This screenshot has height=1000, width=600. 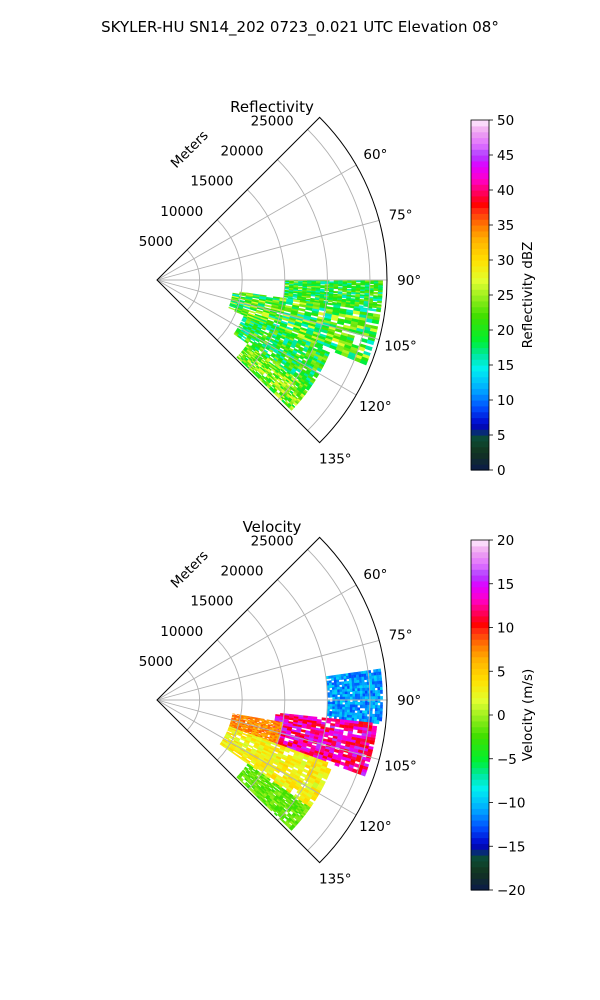 What do you see at coordinates (480, 700) in the screenshot?
I see `colorbar-segment` at bounding box center [480, 700].